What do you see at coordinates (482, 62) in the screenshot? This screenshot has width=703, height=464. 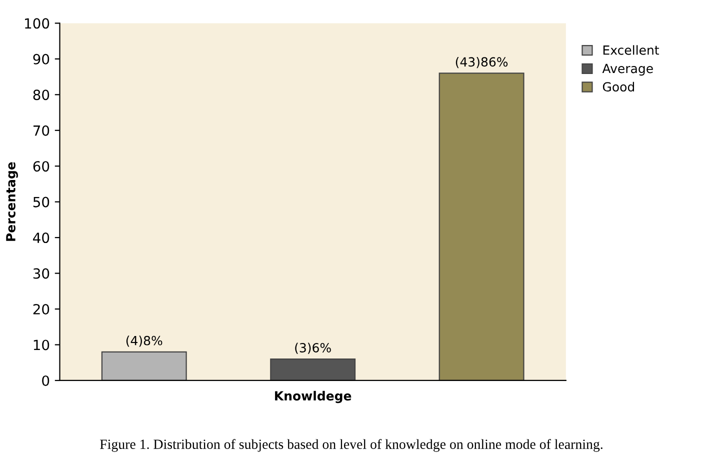 I see `data-label: (43)86%` at bounding box center [482, 62].